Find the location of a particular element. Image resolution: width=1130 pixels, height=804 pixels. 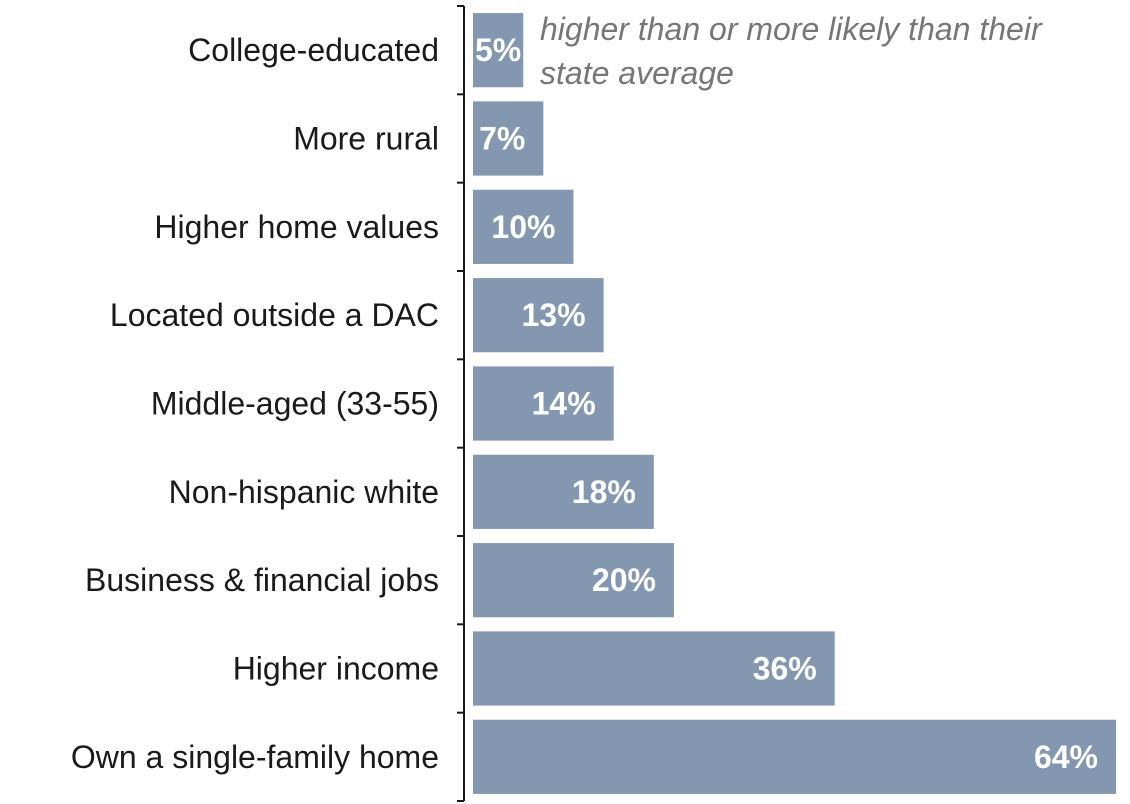

value-label: 10% is located at coordinates (523, 227).